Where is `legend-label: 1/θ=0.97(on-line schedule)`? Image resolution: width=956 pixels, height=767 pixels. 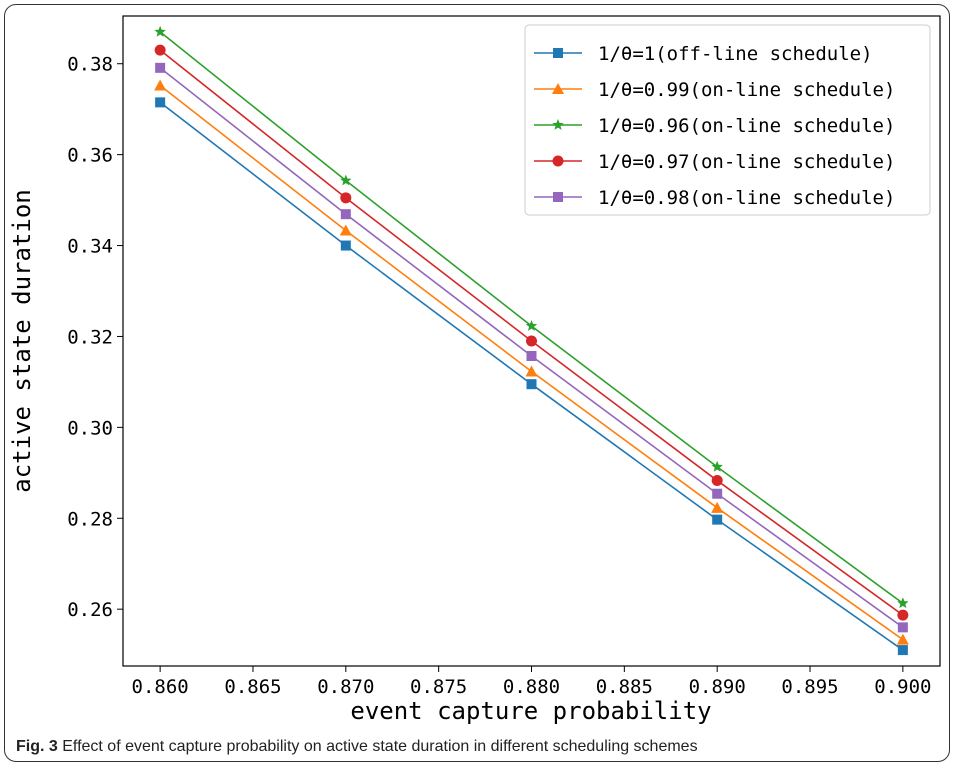
legend-label: 1/θ=0.97(on-line schedule) is located at coordinates (746, 162).